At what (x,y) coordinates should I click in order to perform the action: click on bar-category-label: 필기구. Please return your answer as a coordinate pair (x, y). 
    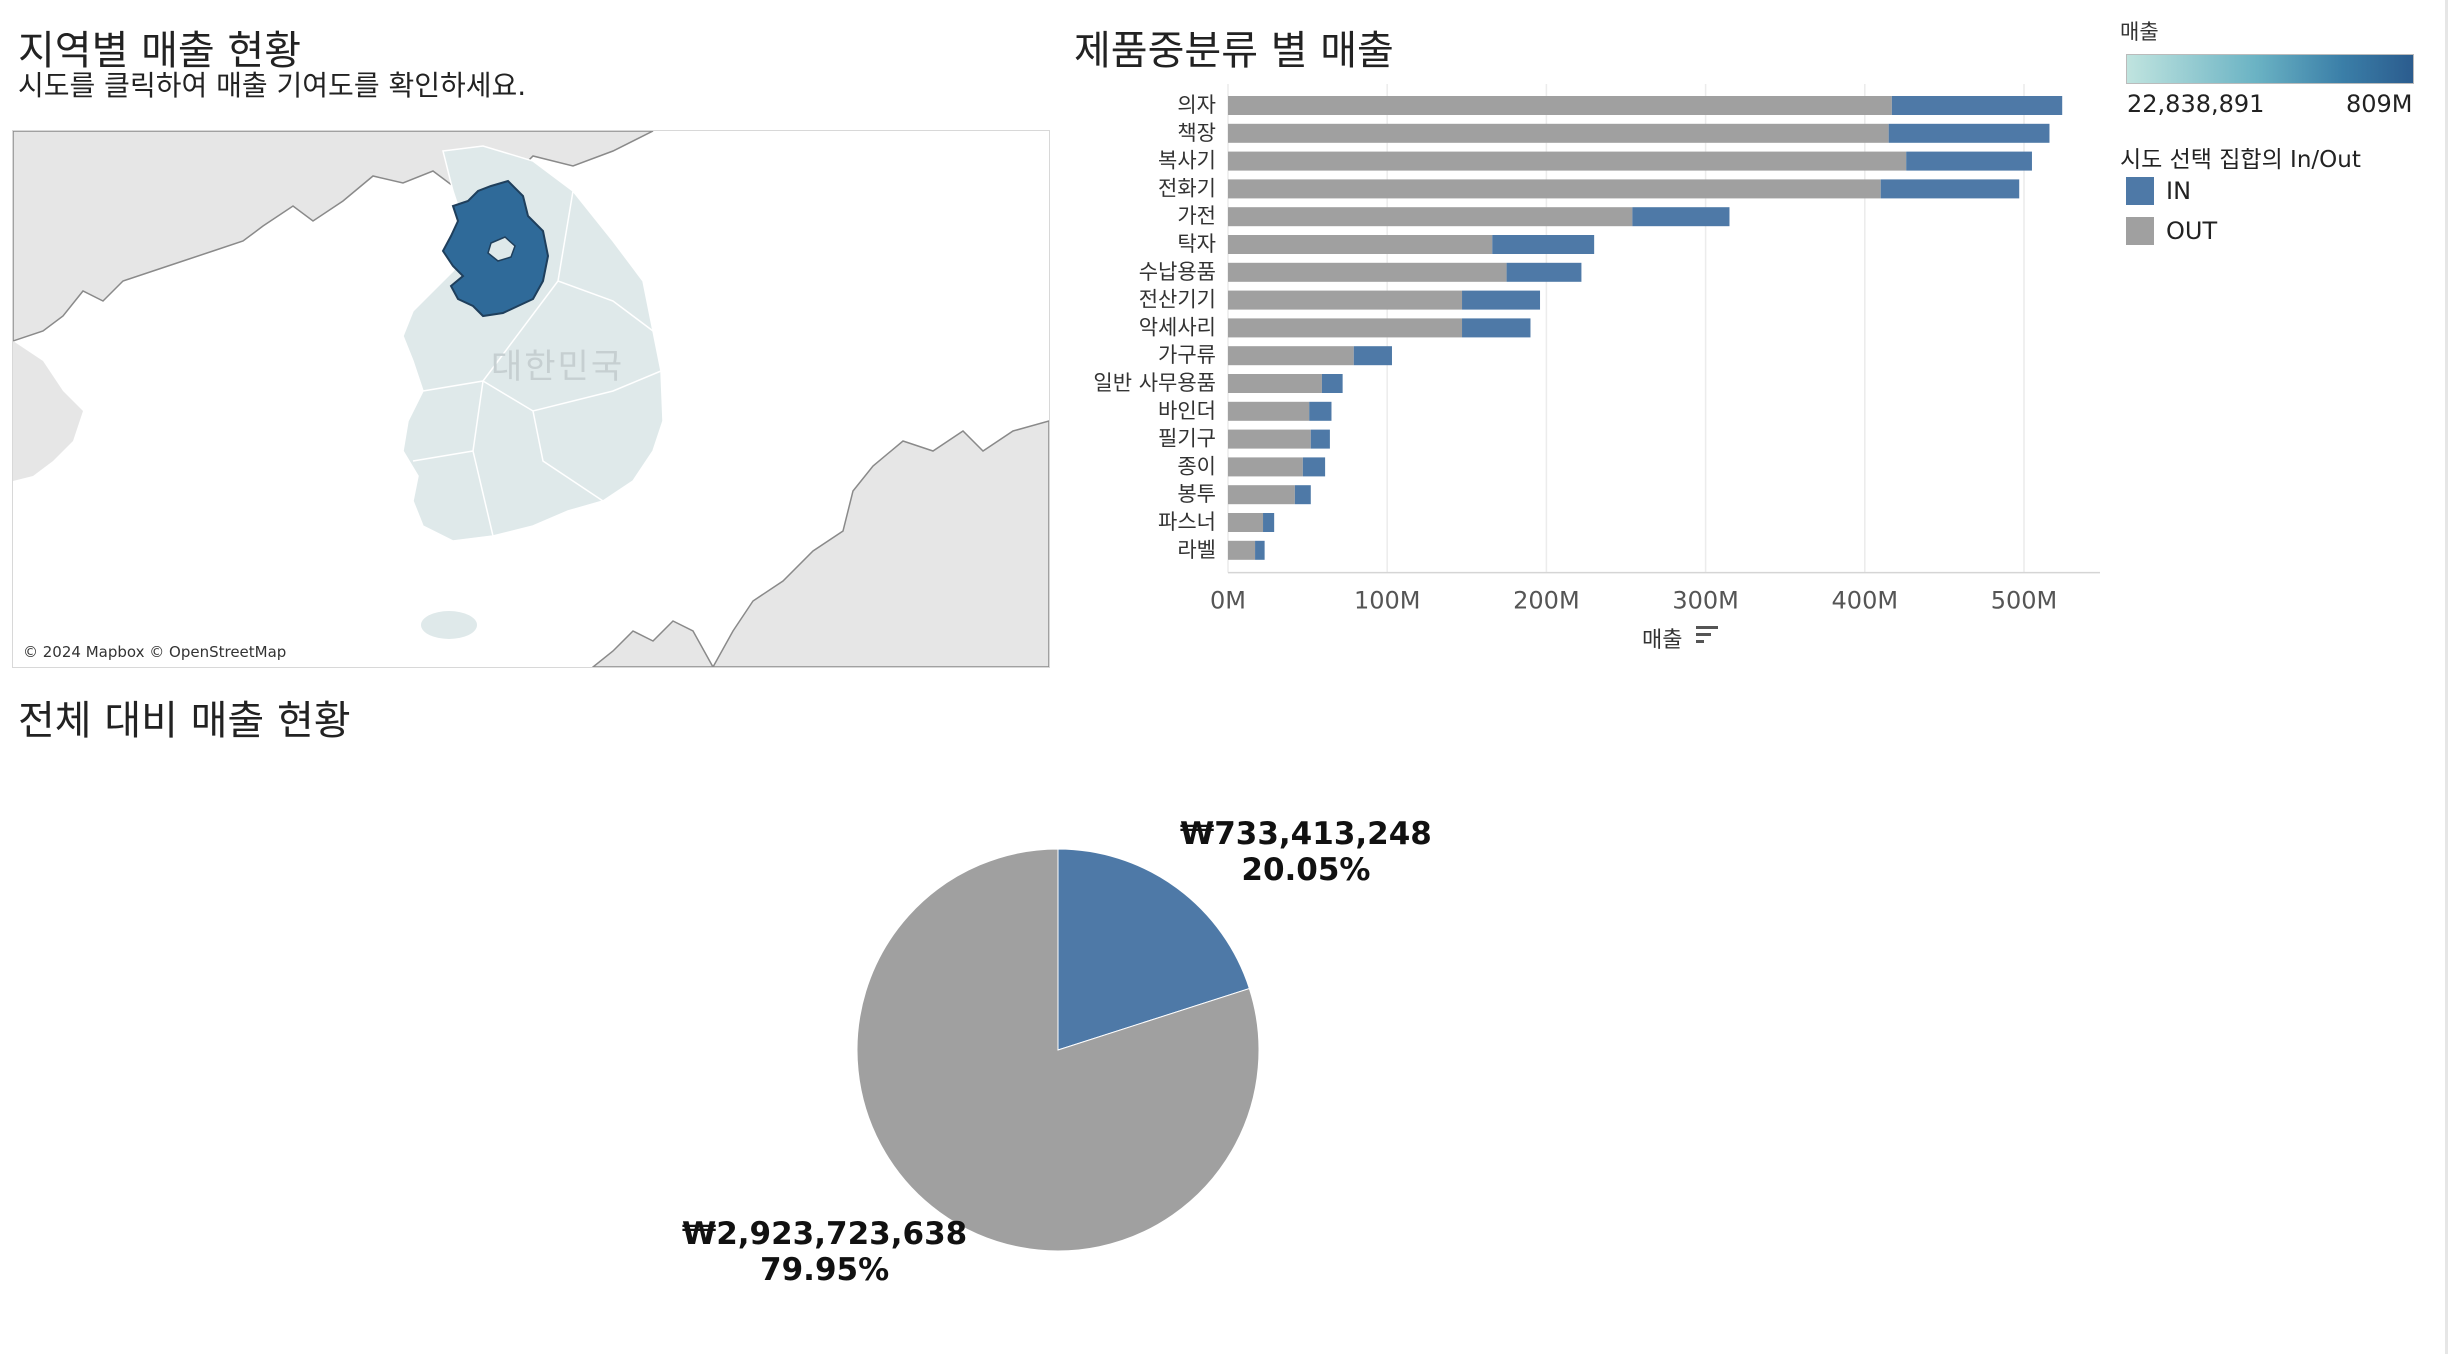
    Looking at the image, I should click on (1187, 439).